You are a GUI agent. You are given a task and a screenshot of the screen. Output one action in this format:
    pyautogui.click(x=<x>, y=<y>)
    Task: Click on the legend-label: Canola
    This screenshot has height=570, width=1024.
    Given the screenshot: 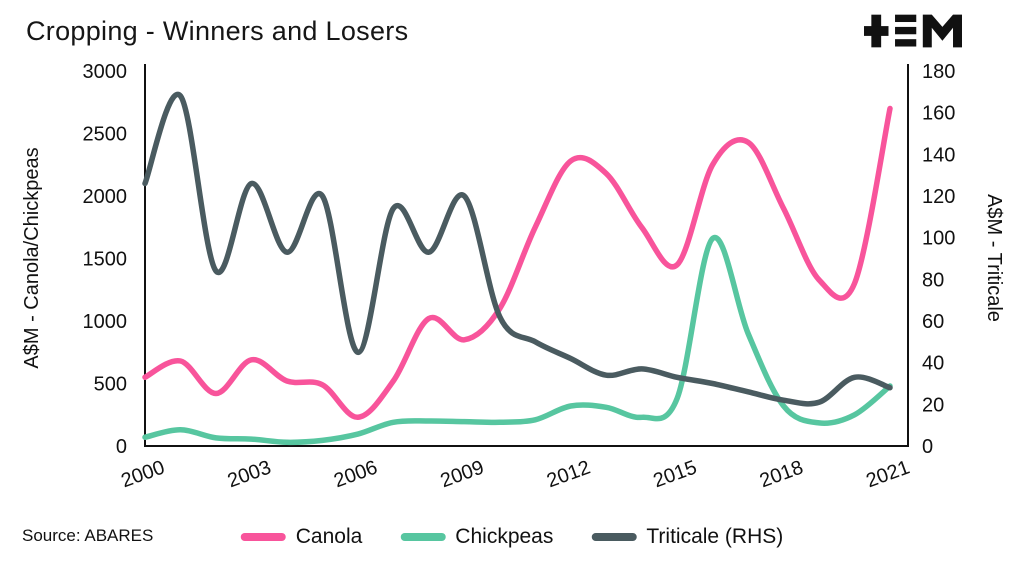 What is the action you would take?
    pyautogui.click(x=329, y=536)
    